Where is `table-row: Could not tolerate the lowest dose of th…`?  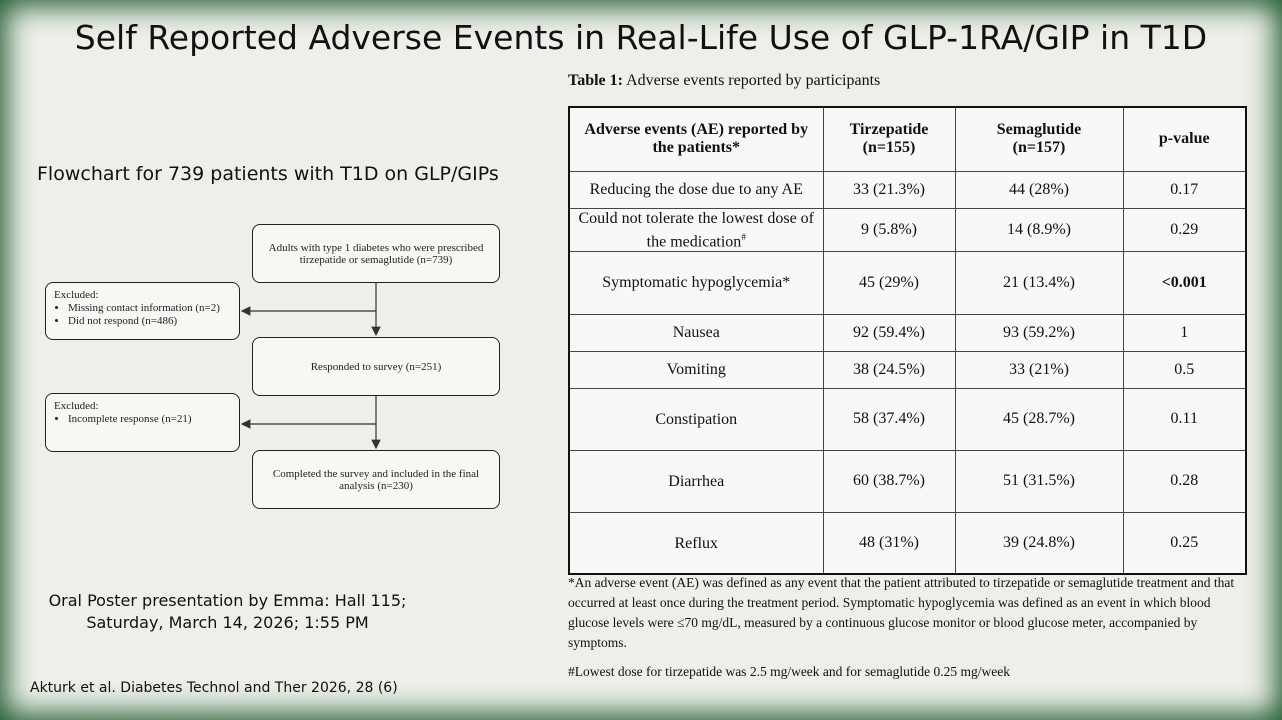
table-row: Could not tolerate the lowest dose of th… is located at coordinates (907, 229).